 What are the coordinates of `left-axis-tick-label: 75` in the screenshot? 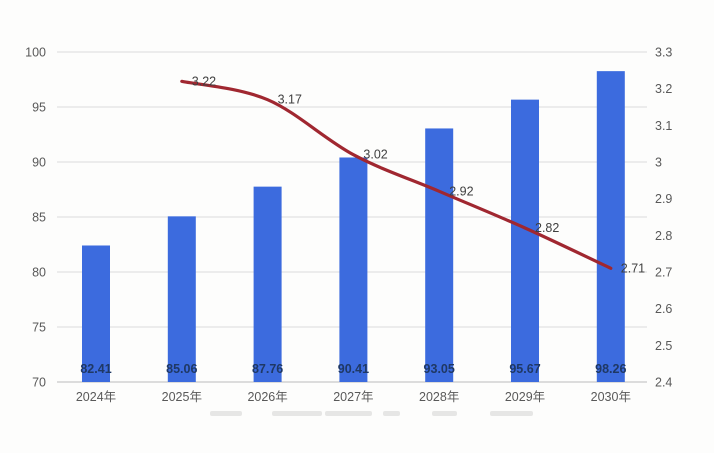 It's located at (39, 328).